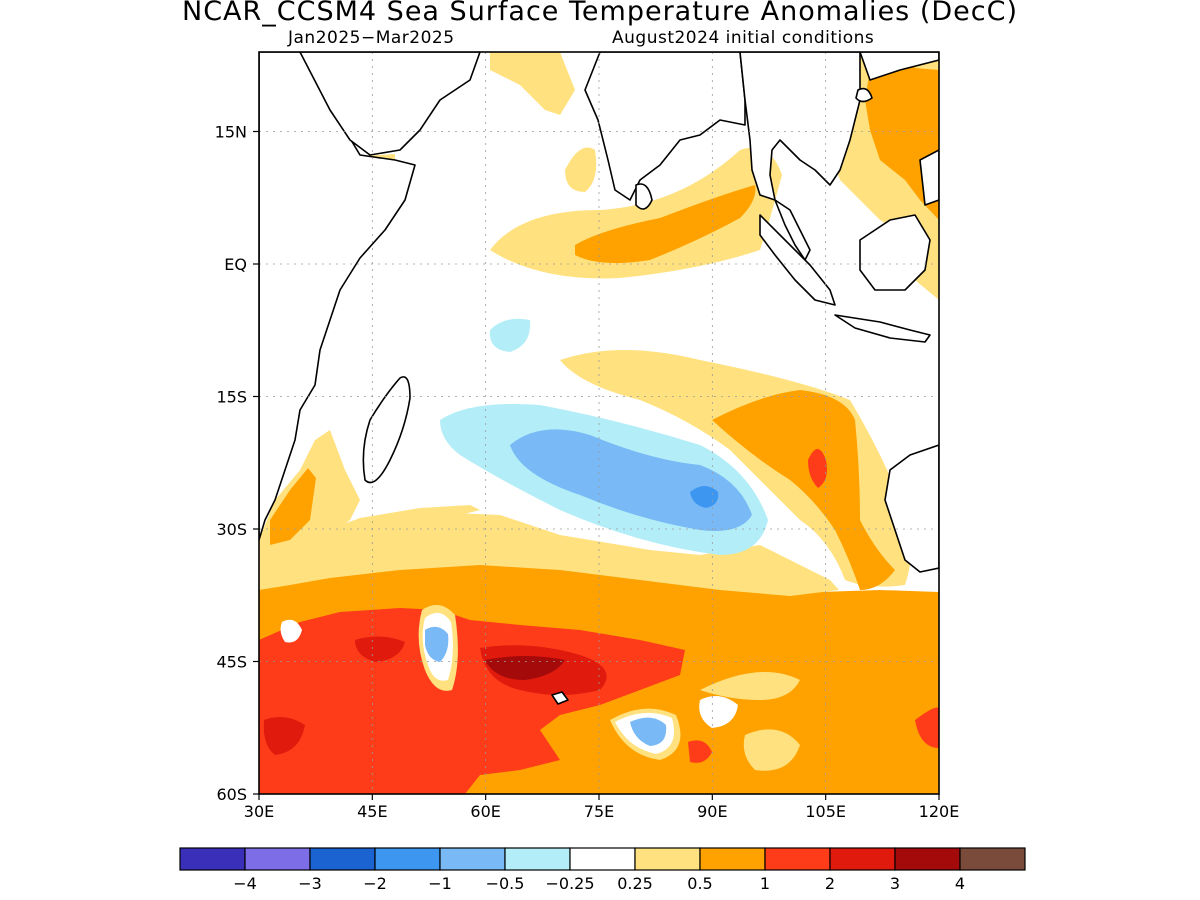 The height and width of the screenshot is (900, 1200). I want to click on lon-tick-label: 75E, so click(599, 811).